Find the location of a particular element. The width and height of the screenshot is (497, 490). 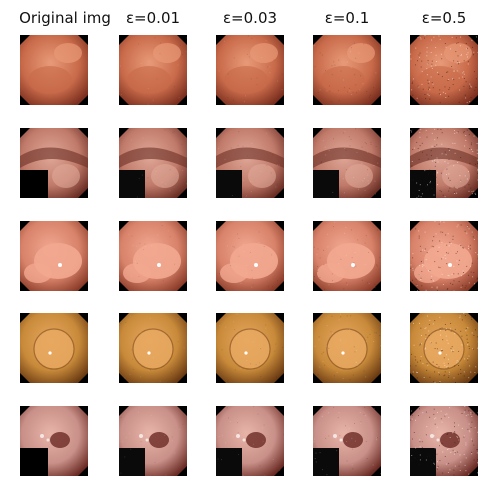

column-title: ε=0.1 is located at coordinates (347, 18).